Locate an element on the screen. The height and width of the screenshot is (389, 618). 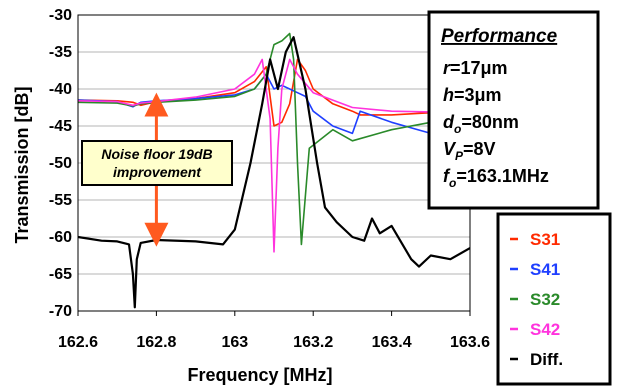
y-axis-ticks: -30 -35 -40 -45 -50 -55 -60 -65 -70 is located at coordinates (60, 163).